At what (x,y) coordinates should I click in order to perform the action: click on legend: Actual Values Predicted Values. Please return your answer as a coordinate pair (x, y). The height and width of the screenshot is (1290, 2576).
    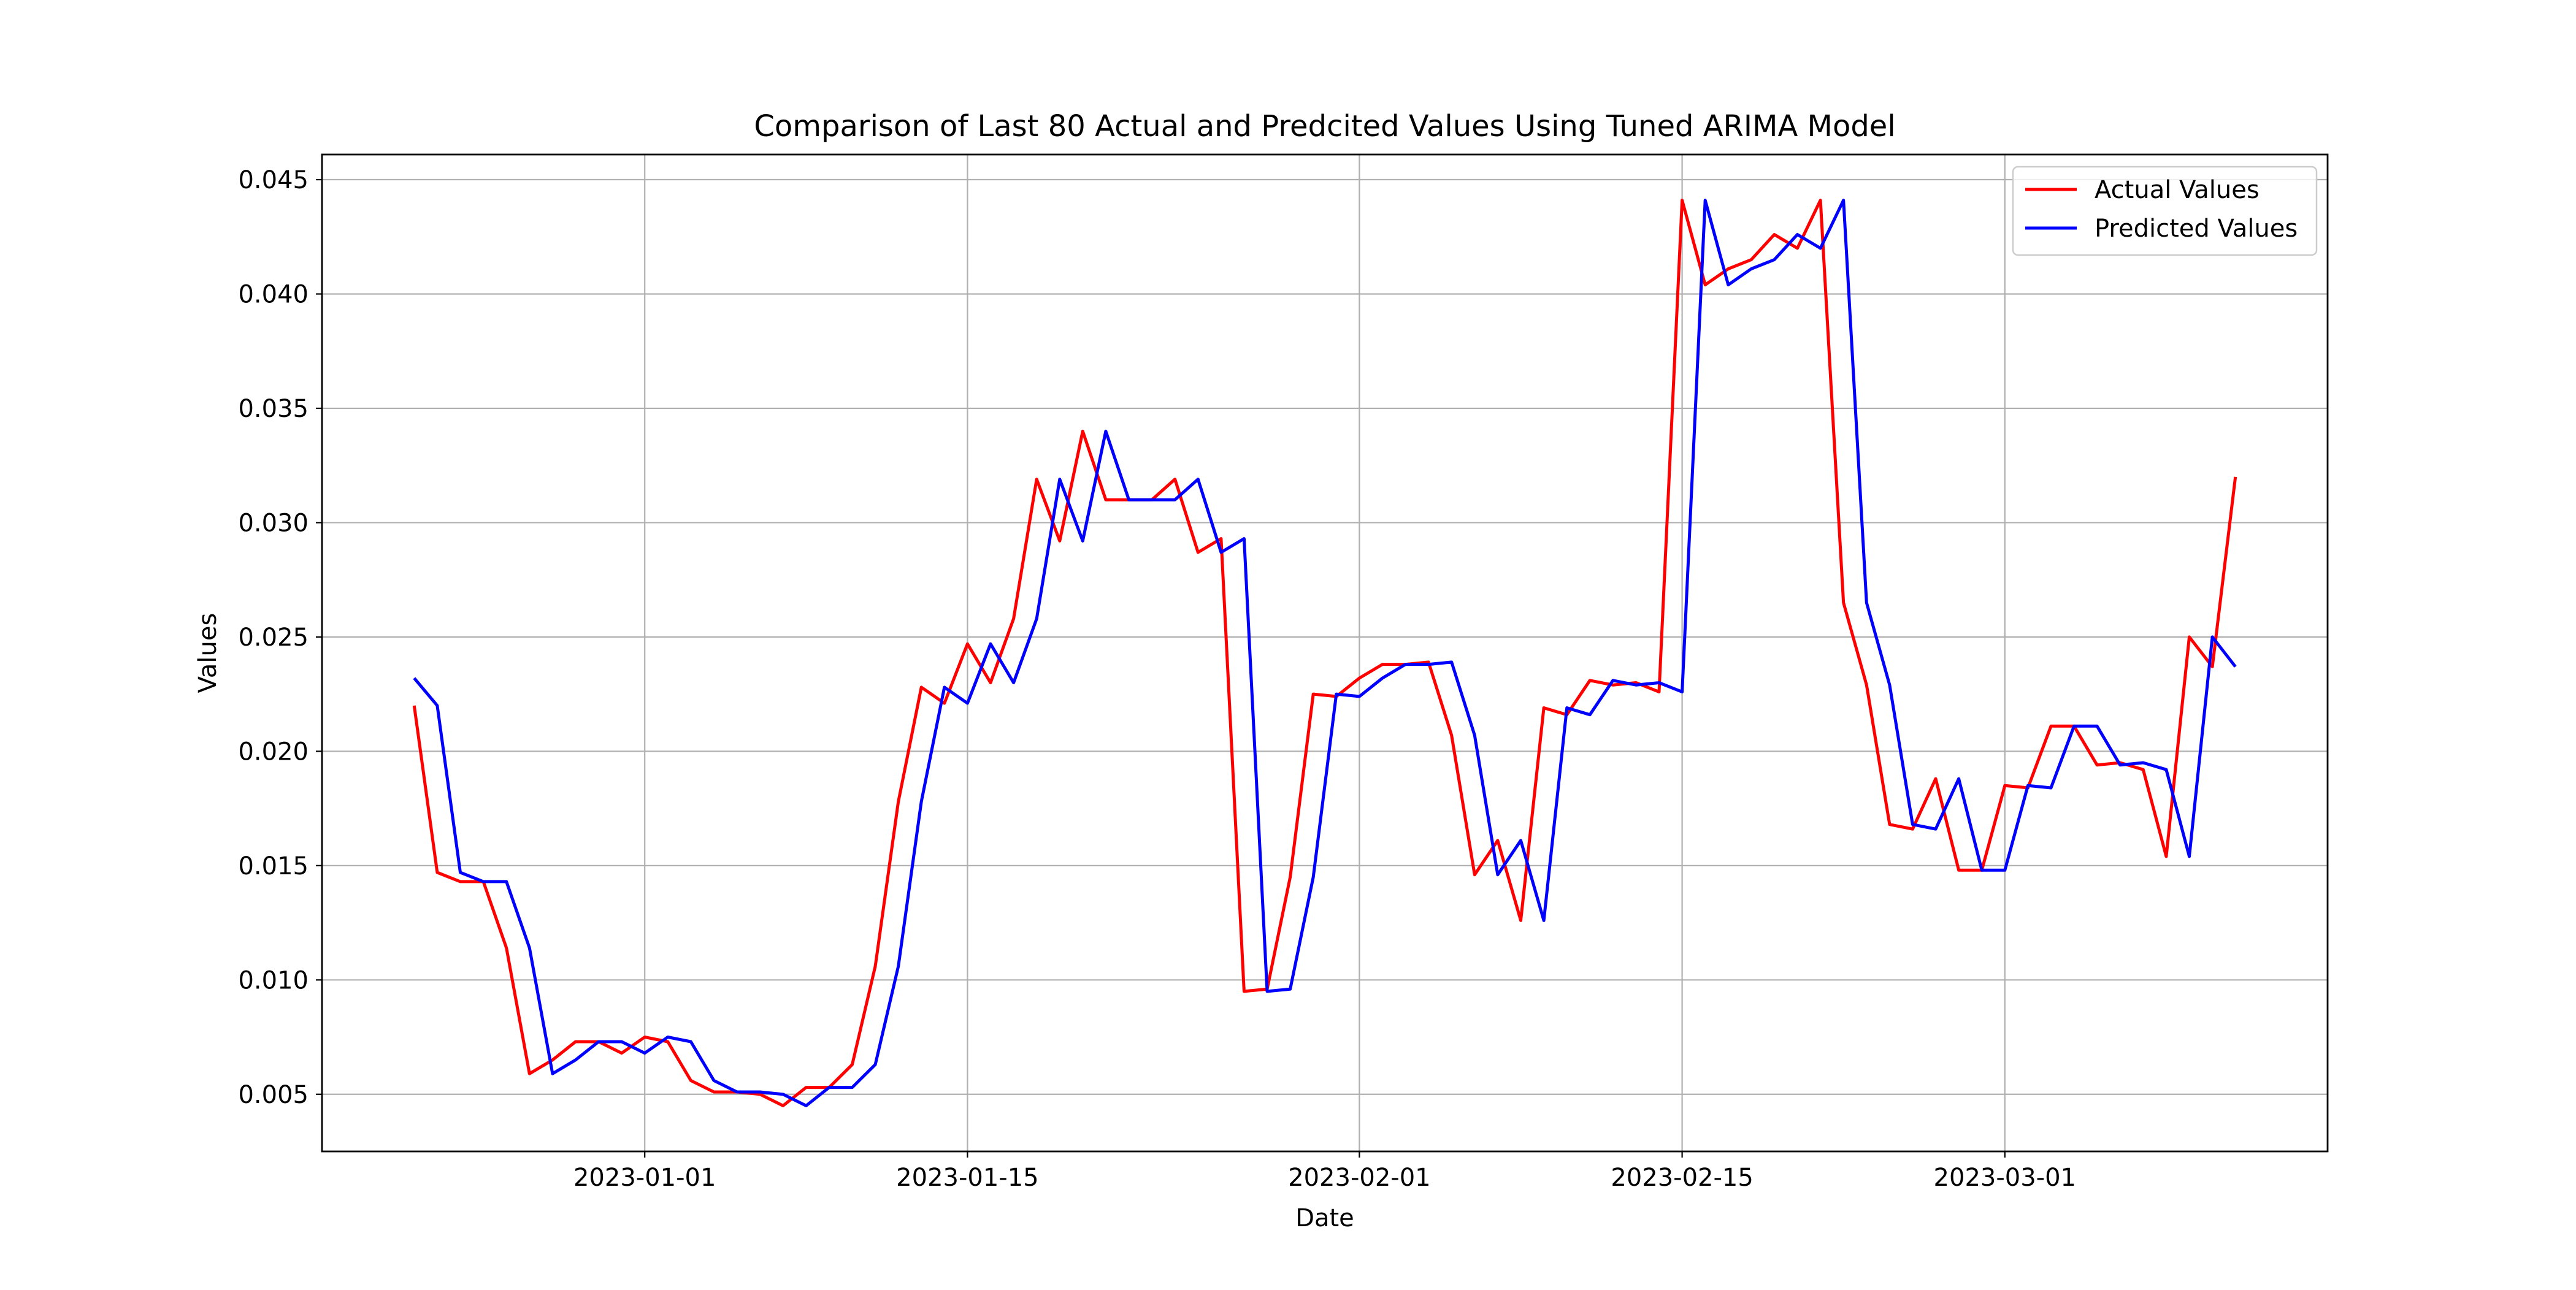
    Looking at the image, I should click on (2165, 211).